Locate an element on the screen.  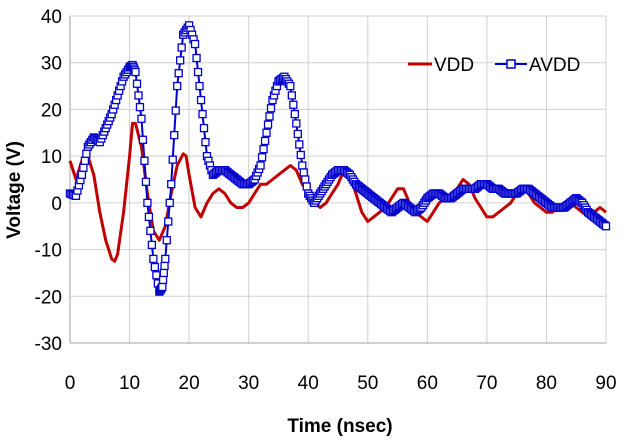
legend: VDD AVDD is located at coordinates (494, 65).